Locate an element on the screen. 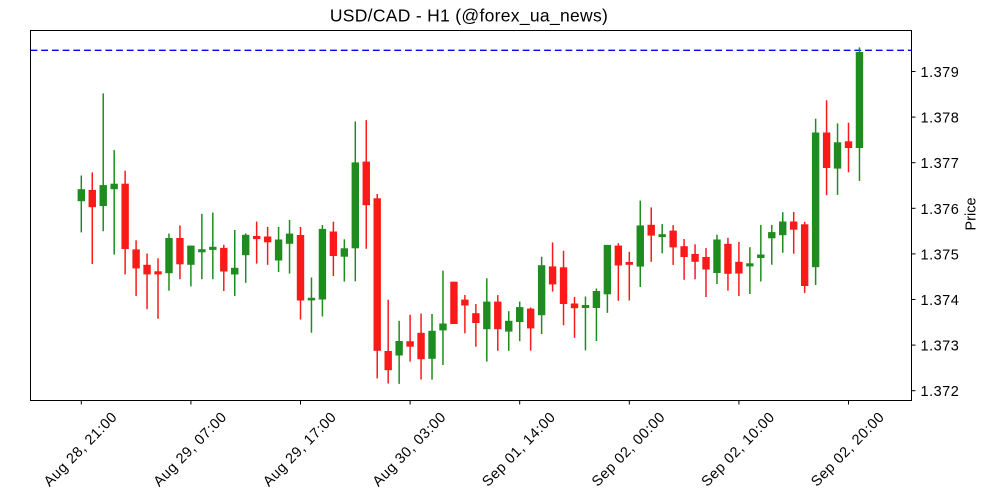  svg-text: 1.374 is located at coordinates (940, 301).